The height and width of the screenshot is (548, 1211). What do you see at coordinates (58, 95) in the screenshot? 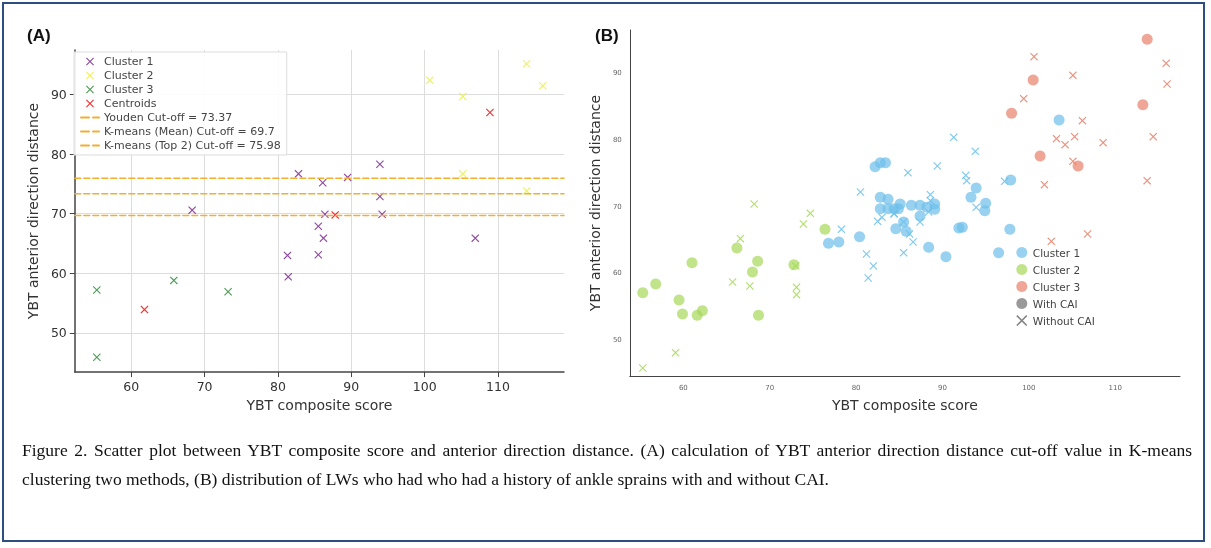
I see `y-tick-label: 90` at bounding box center [58, 95].